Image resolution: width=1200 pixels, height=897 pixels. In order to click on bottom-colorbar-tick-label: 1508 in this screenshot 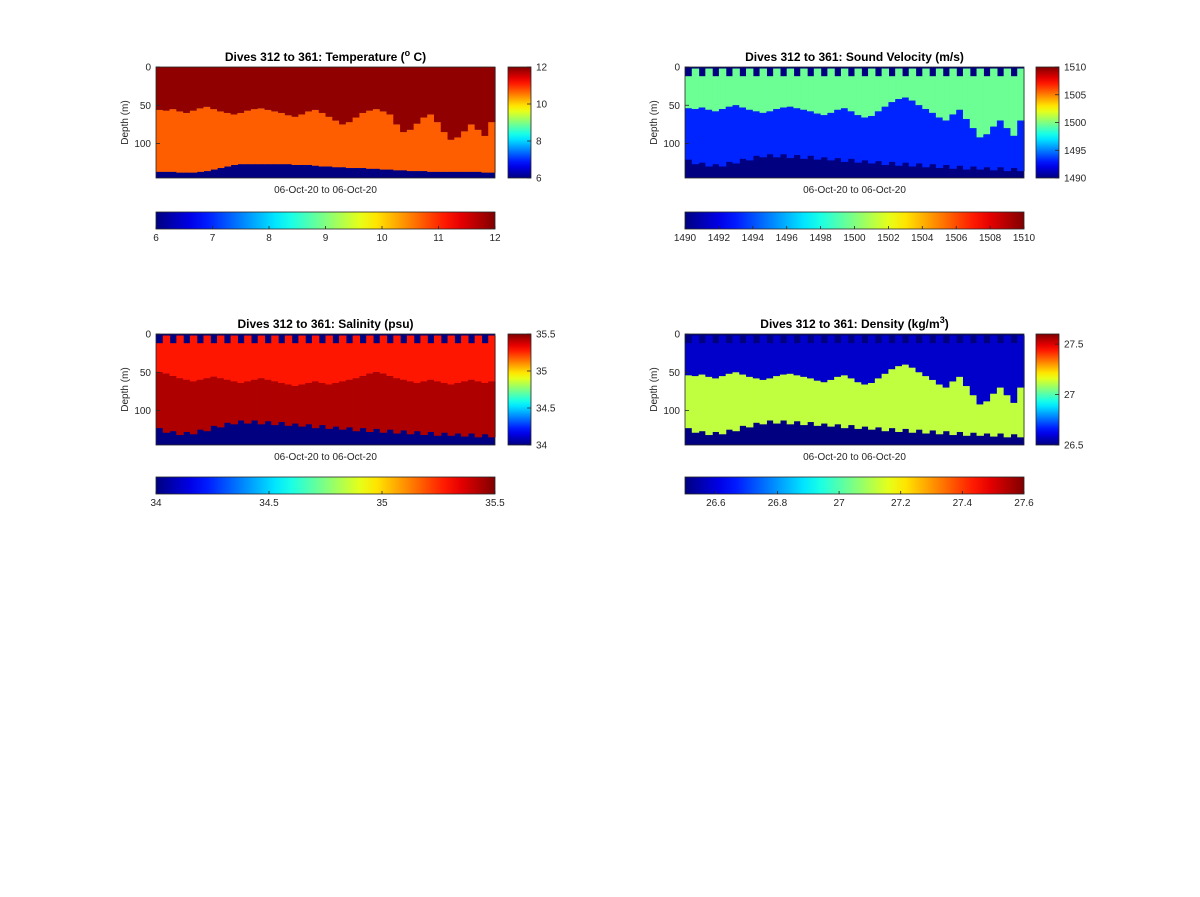, I will do `click(990, 238)`.